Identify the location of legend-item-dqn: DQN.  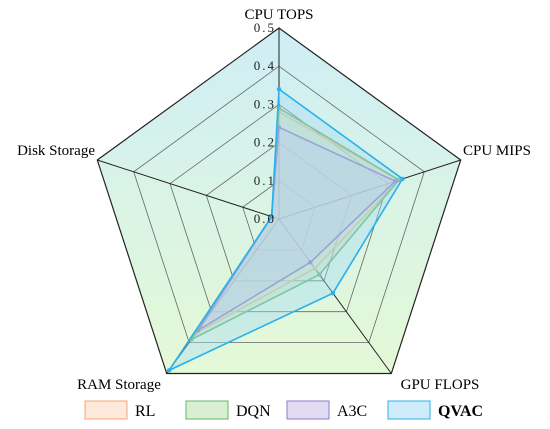
(228, 410).